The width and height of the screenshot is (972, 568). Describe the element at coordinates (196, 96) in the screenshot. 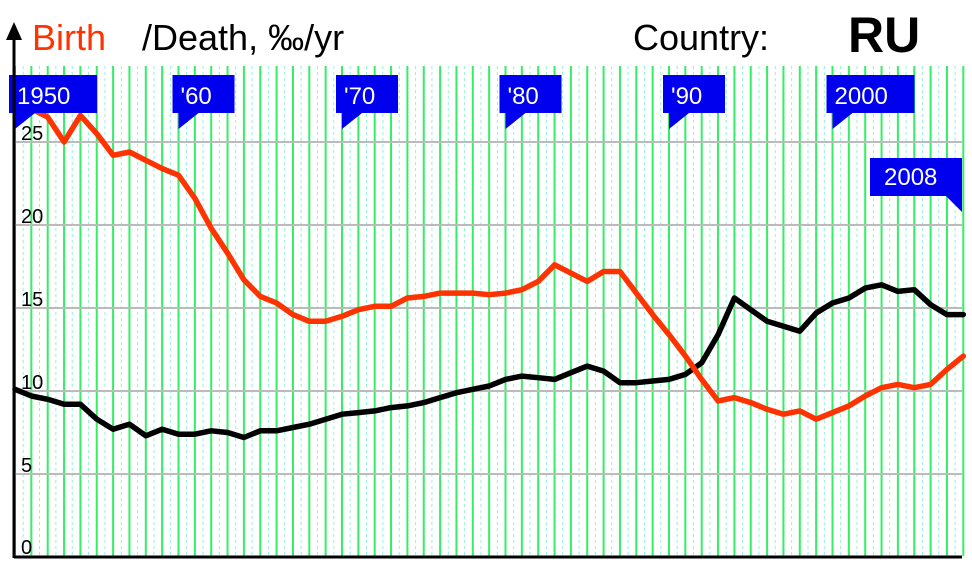

I see `year-flag-label: '60` at that location.